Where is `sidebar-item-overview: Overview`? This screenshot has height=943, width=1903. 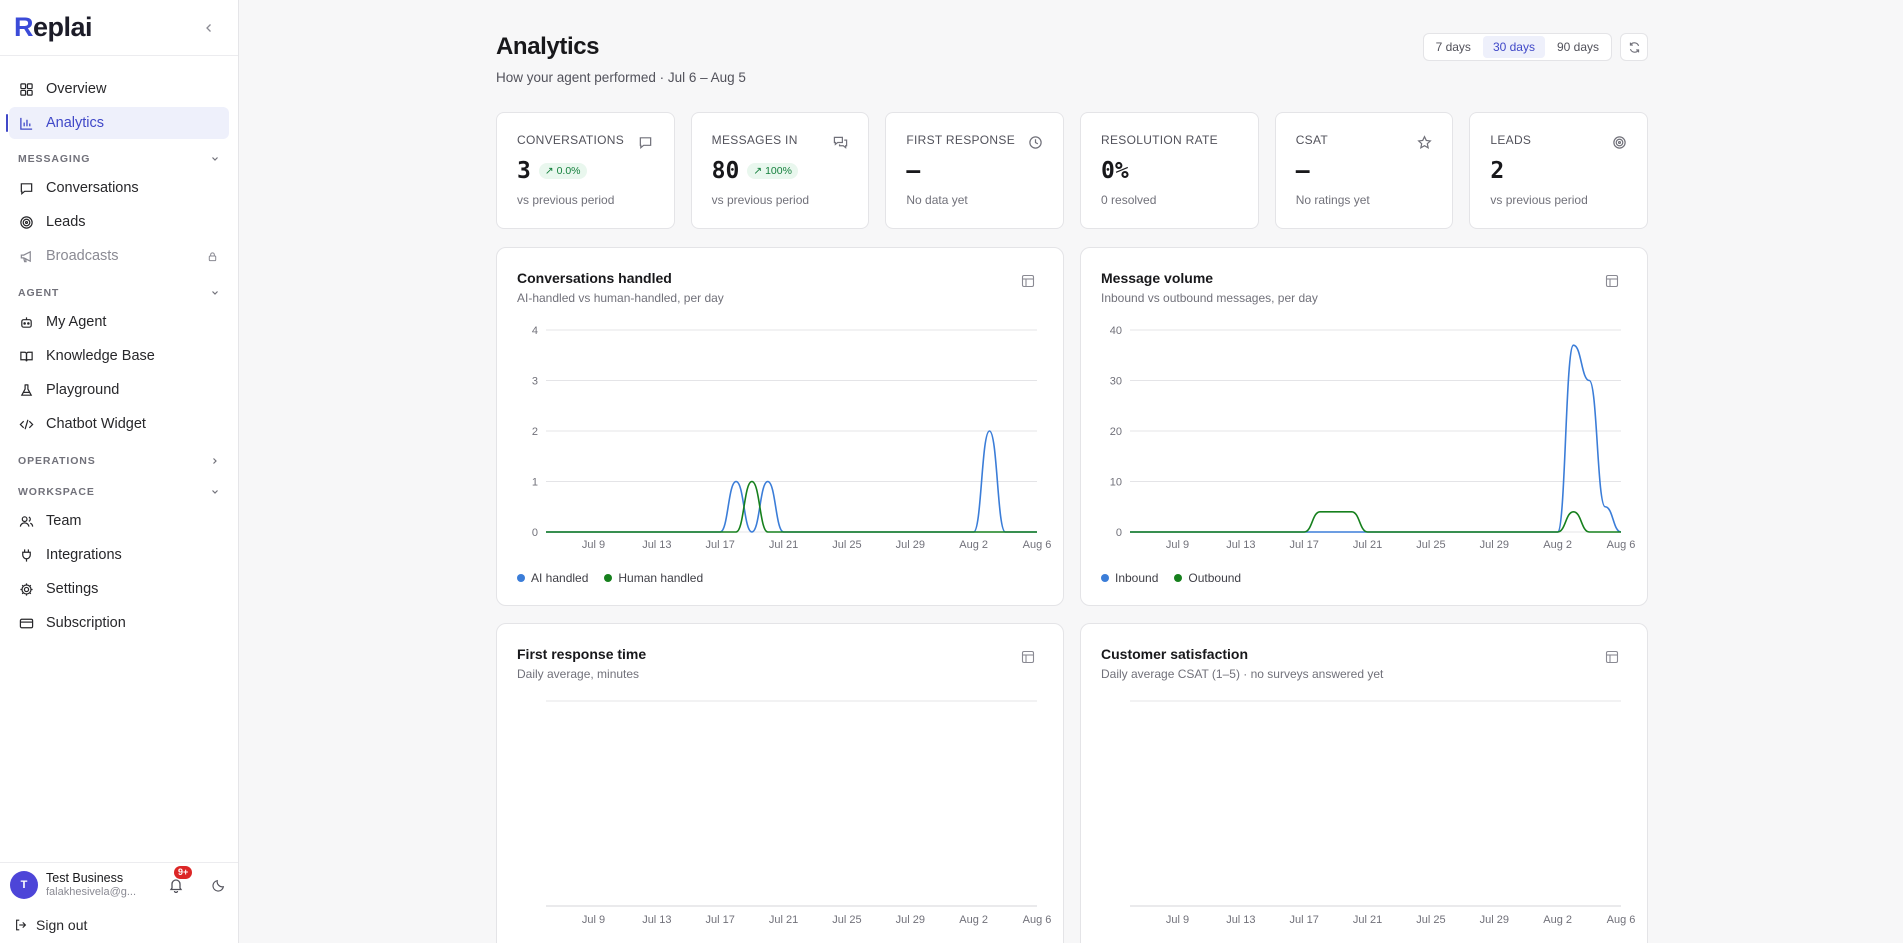 sidebar-item-overview: Overview is located at coordinates (119, 89).